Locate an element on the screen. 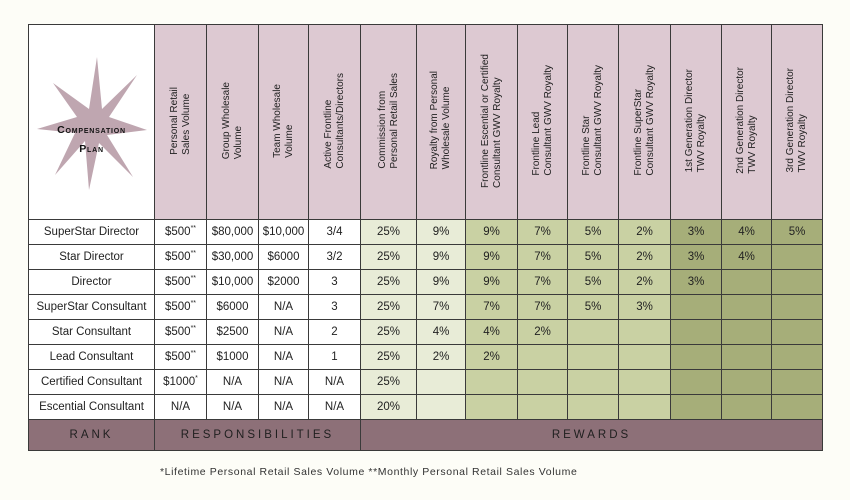 The image size is (850, 500). rank-cell: Escential Consultant is located at coordinates (91, 407).